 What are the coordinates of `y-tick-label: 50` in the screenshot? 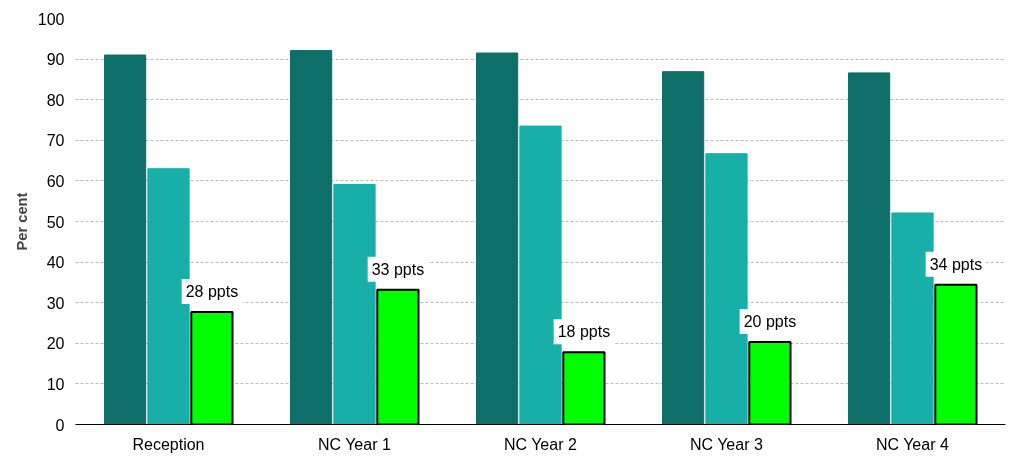 It's located at (55, 222).